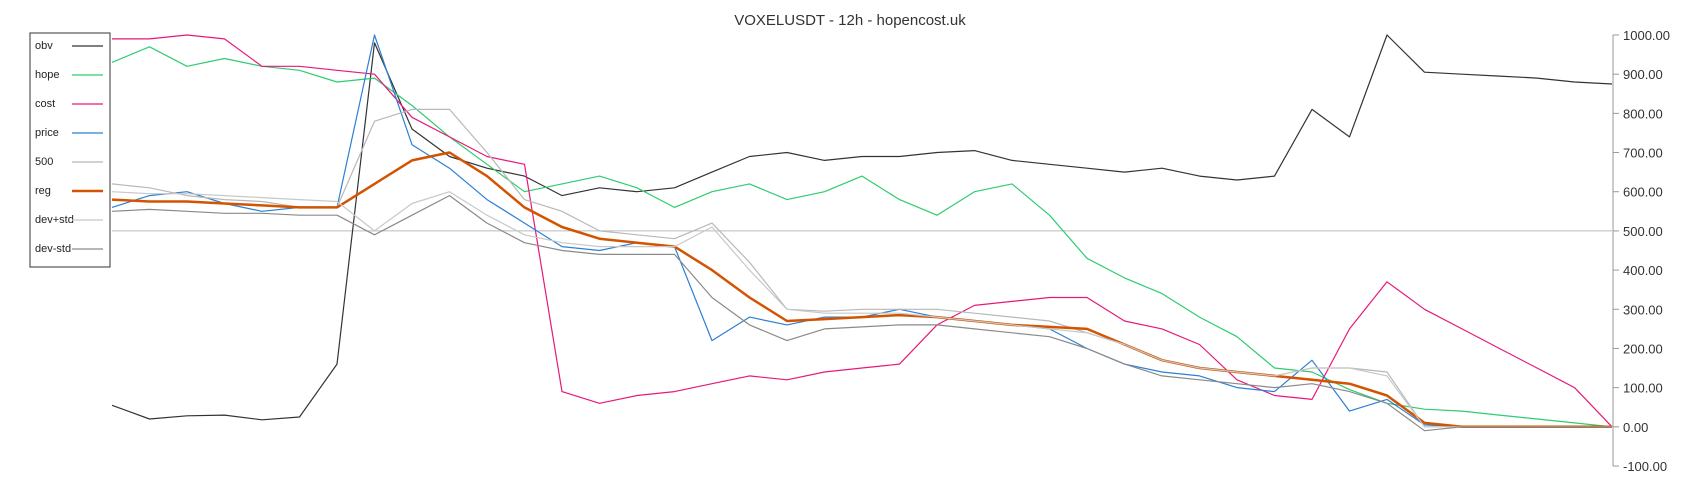 The height and width of the screenshot is (500, 1700). What do you see at coordinates (47, 133) in the screenshot?
I see `legend-label-price: price` at bounding box center [47, 133].